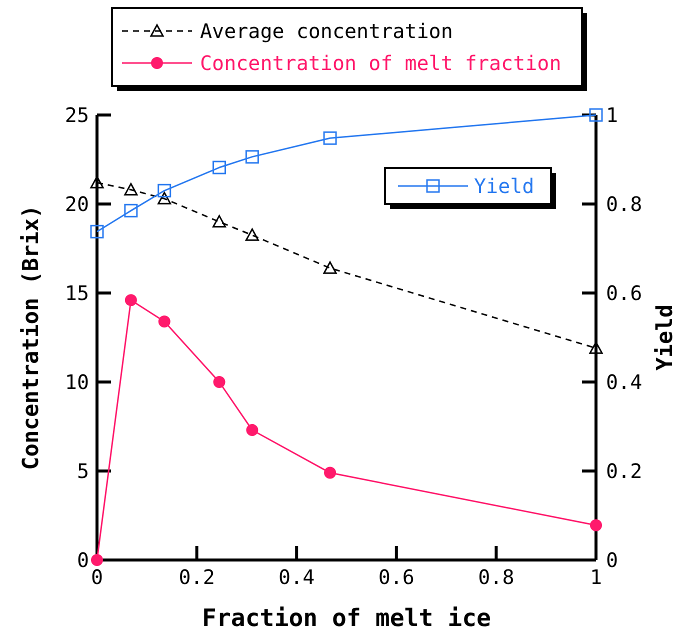 The height and width of the screenshot is (638, 688). I want to click on y-tick-label: 10, so click(76, 382).